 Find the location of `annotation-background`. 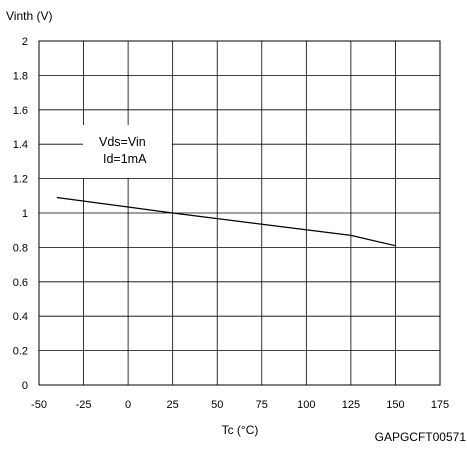

annotation-background is located at coordinates (127, 151).